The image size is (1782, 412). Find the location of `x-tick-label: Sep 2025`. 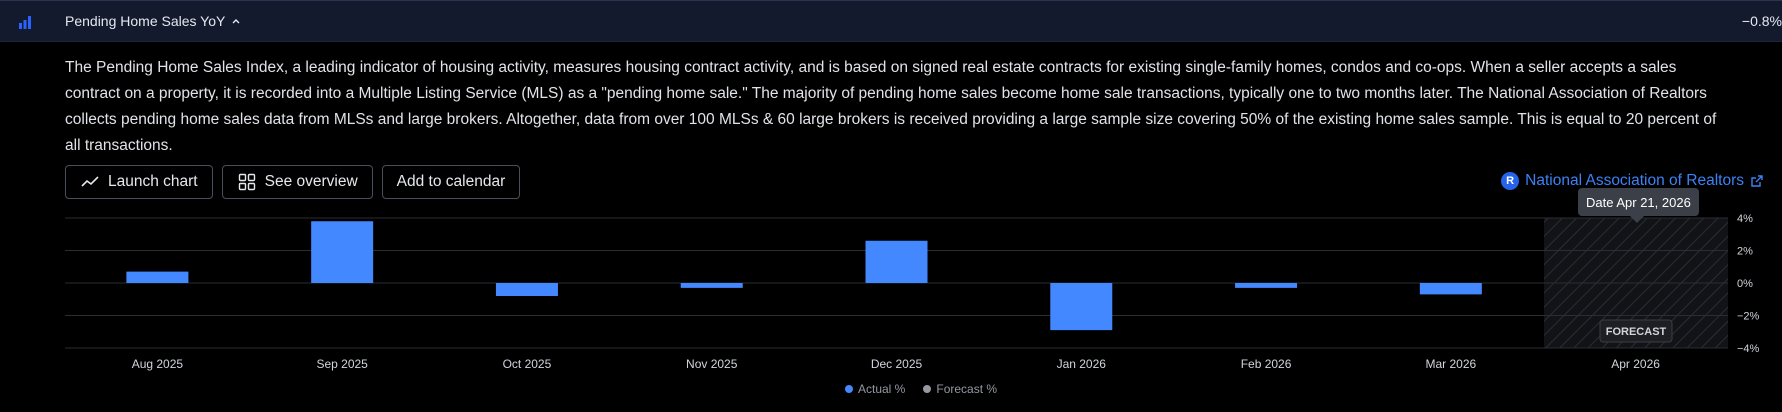

x-tick-label: Sep 2025 is located at coordinates (342, 364).